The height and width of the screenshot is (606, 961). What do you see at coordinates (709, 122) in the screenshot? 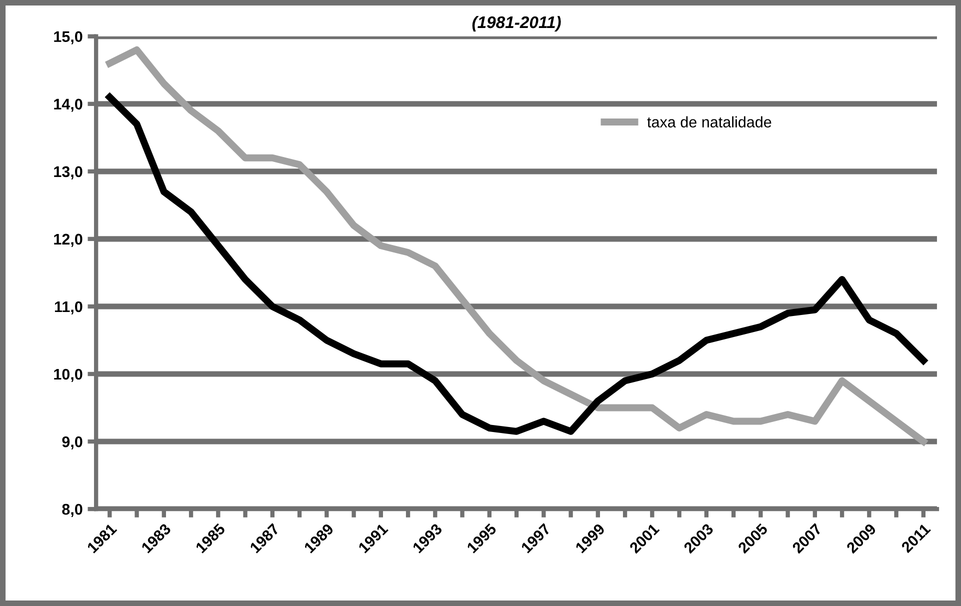
I see `legend-label: taxa de natalidade` at bounding box center [709, 122].